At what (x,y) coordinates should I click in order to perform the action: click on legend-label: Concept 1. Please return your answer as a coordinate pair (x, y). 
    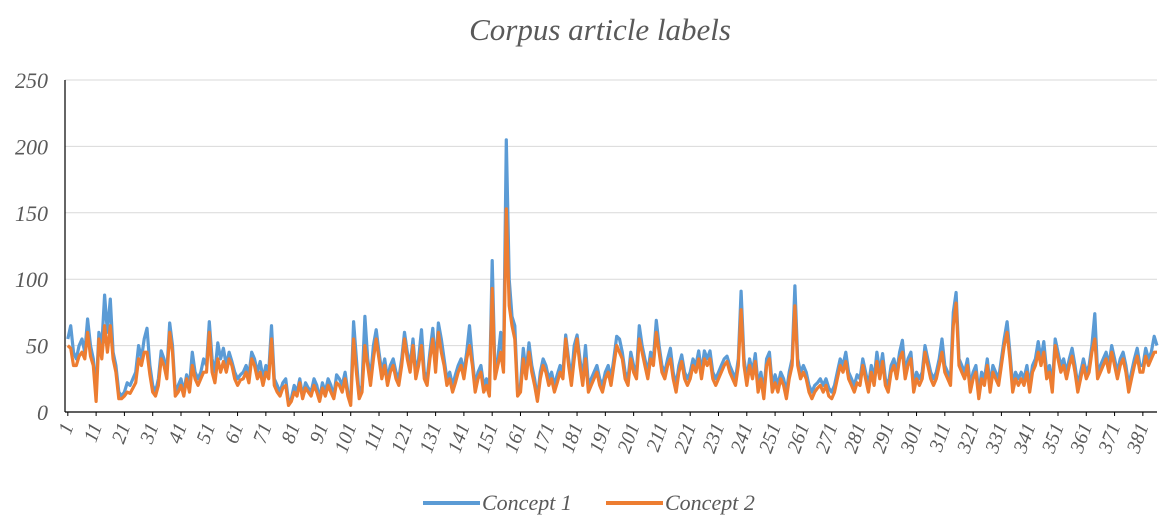
    Looking at the image, I should click on (527, 502).